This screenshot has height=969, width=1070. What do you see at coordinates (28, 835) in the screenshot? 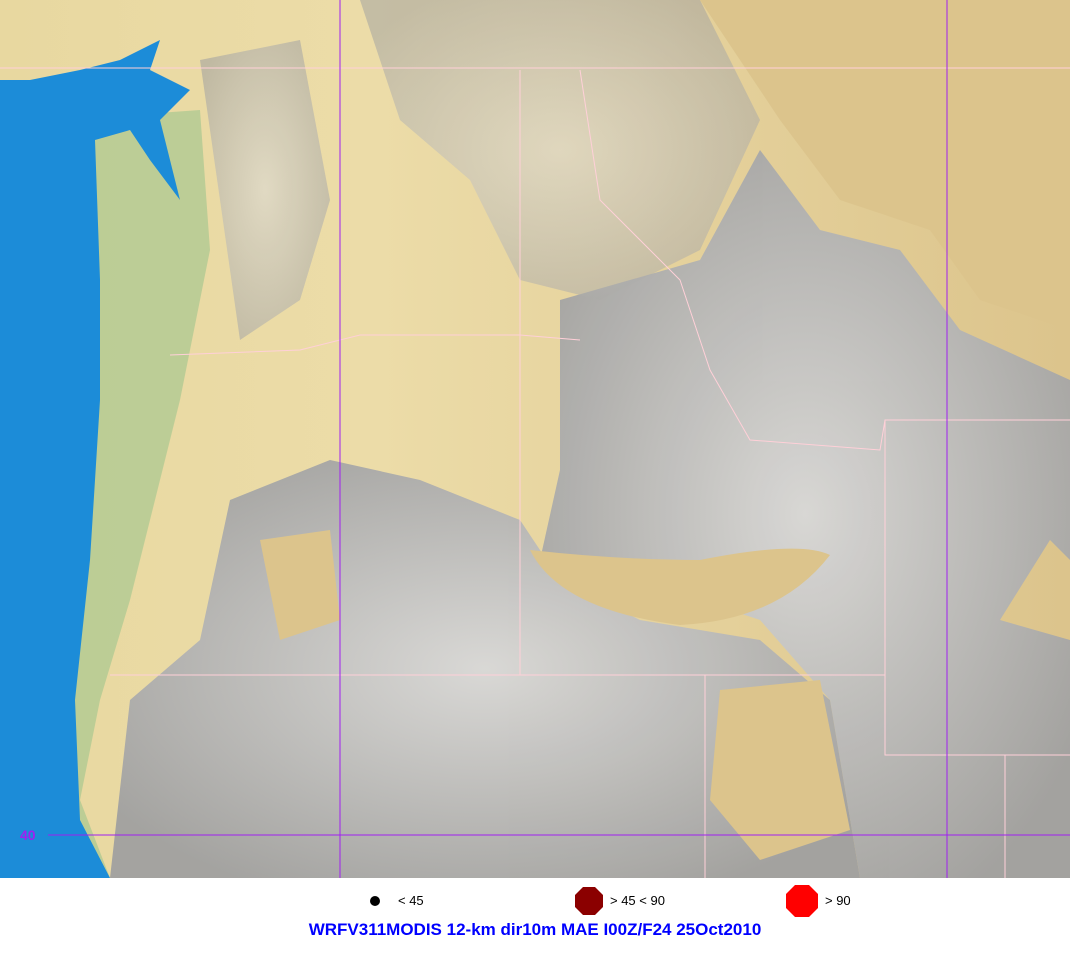
I see `latitude-label: 40` at bounding box center [28, 835].